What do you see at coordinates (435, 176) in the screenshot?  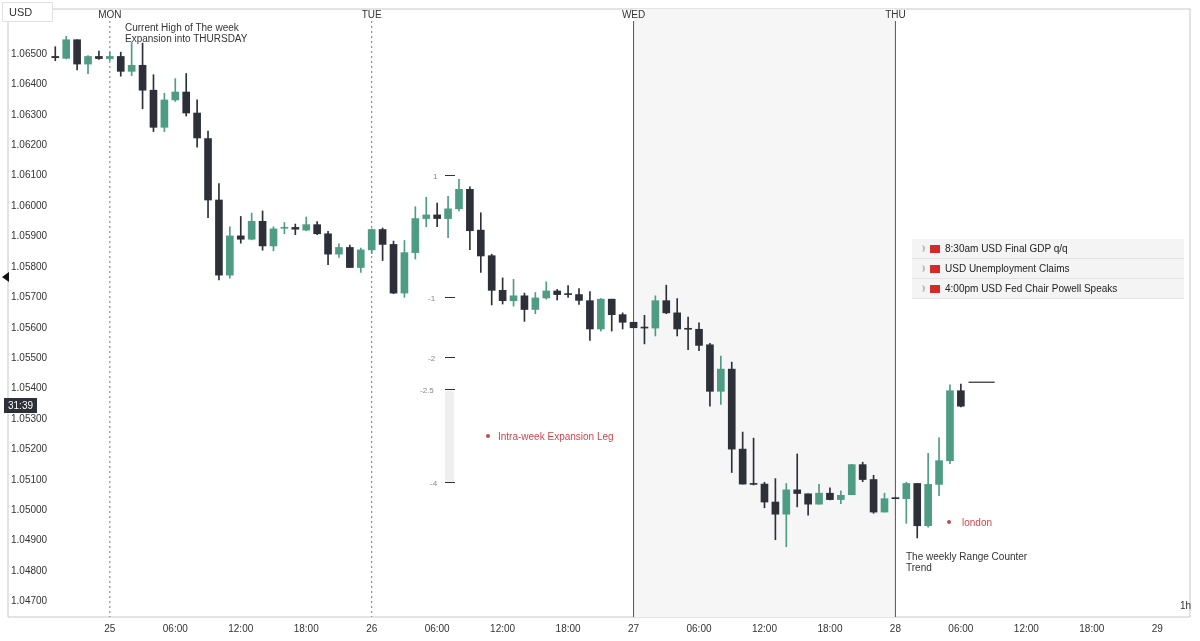 I see `annotation: 1` at bounding box center [435, 176].